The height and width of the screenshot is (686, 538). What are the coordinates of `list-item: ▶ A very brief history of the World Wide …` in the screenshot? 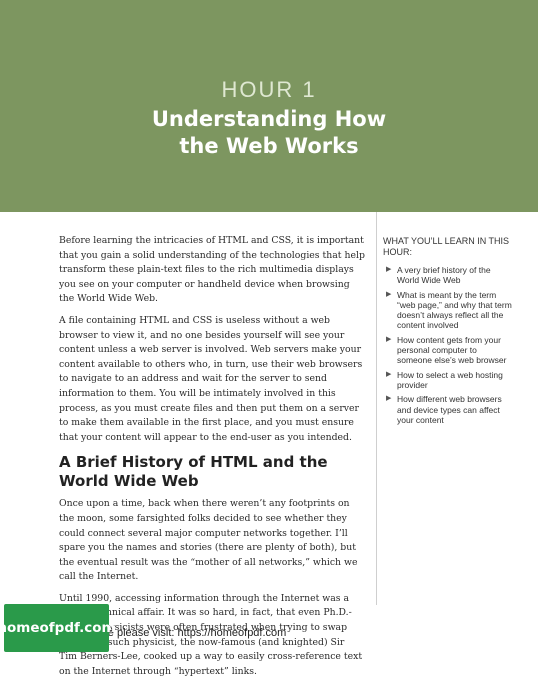 It's located at (448, 275).